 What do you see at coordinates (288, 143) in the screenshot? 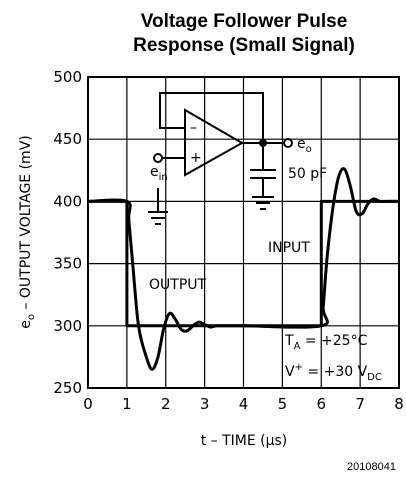
I see `output-terminal` at bounding box center [288, 143].